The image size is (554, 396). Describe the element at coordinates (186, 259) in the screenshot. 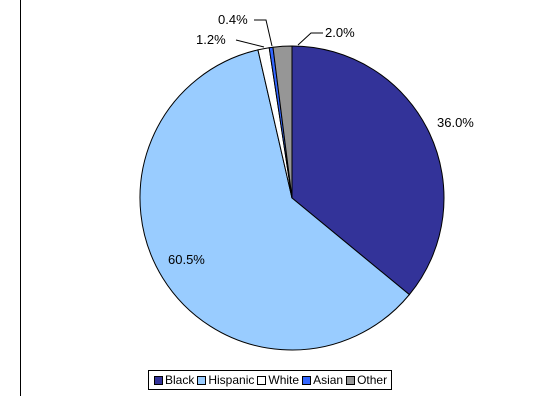

I see `data-label-hispanic: 60.5%` at that location.